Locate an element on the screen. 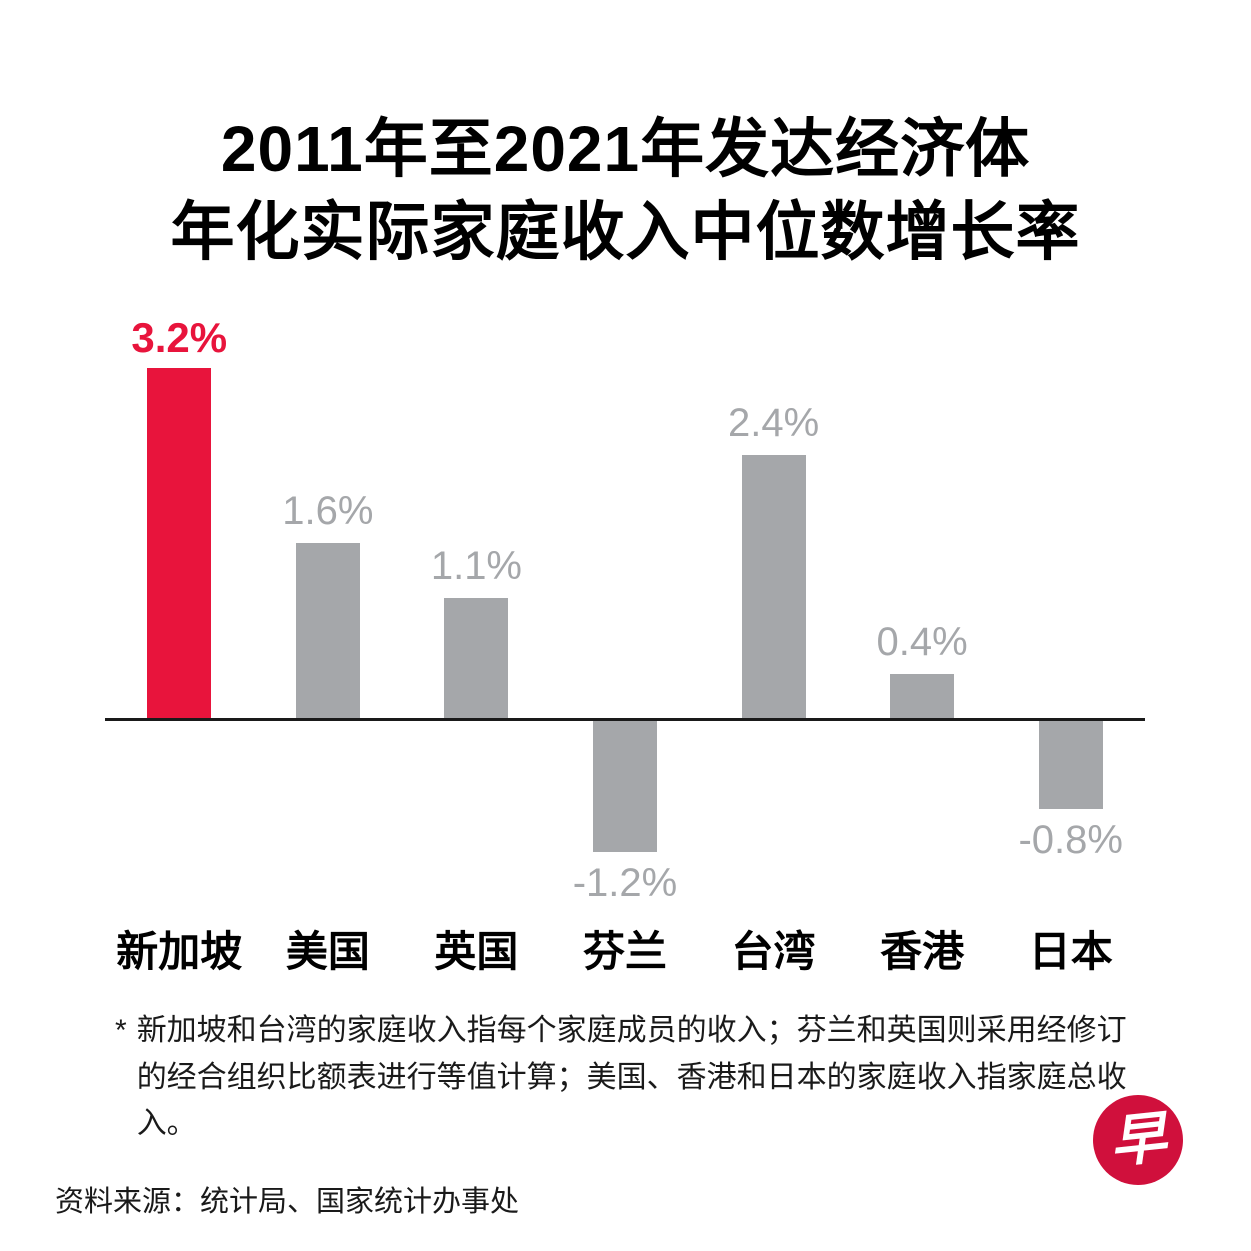 The image size is (1251, 1251). category-label-0: 新加坡 is located at coordinates (179, 951).